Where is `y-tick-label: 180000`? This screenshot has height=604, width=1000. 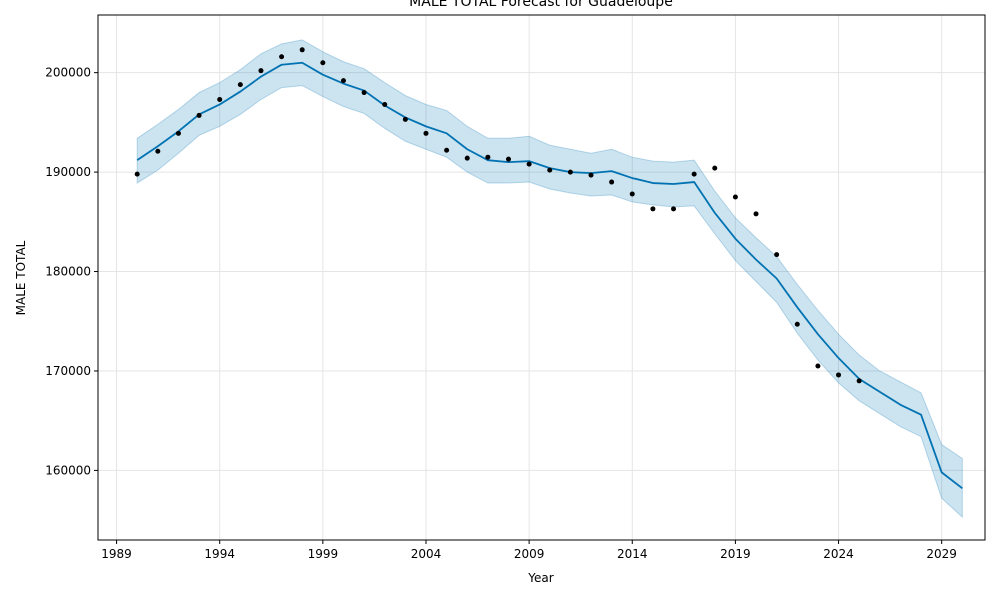
y-tick-label: 180000 is located at coordinates (68, 272).